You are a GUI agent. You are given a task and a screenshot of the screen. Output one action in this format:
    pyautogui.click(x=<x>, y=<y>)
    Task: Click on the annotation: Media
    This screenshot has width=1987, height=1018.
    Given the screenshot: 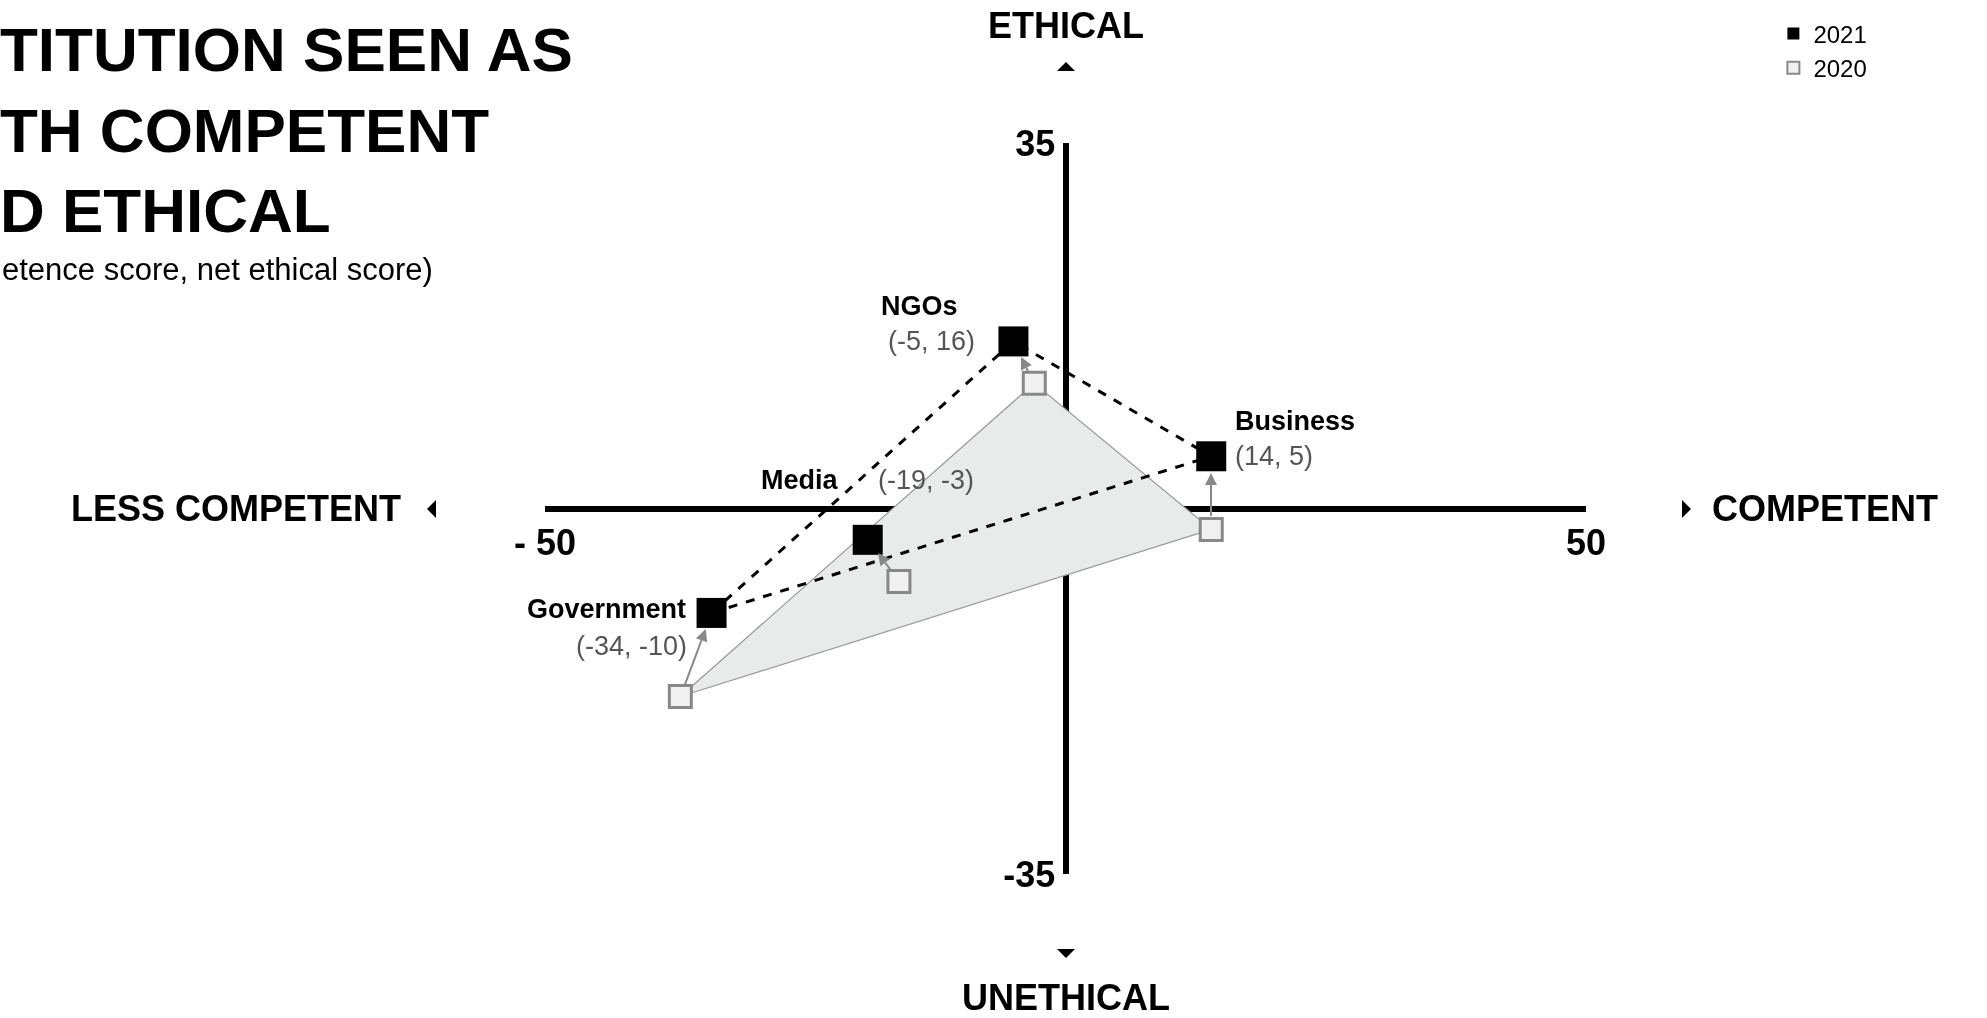 What is the action you would take?
    pyautogui.click(x=800, y=480)
    